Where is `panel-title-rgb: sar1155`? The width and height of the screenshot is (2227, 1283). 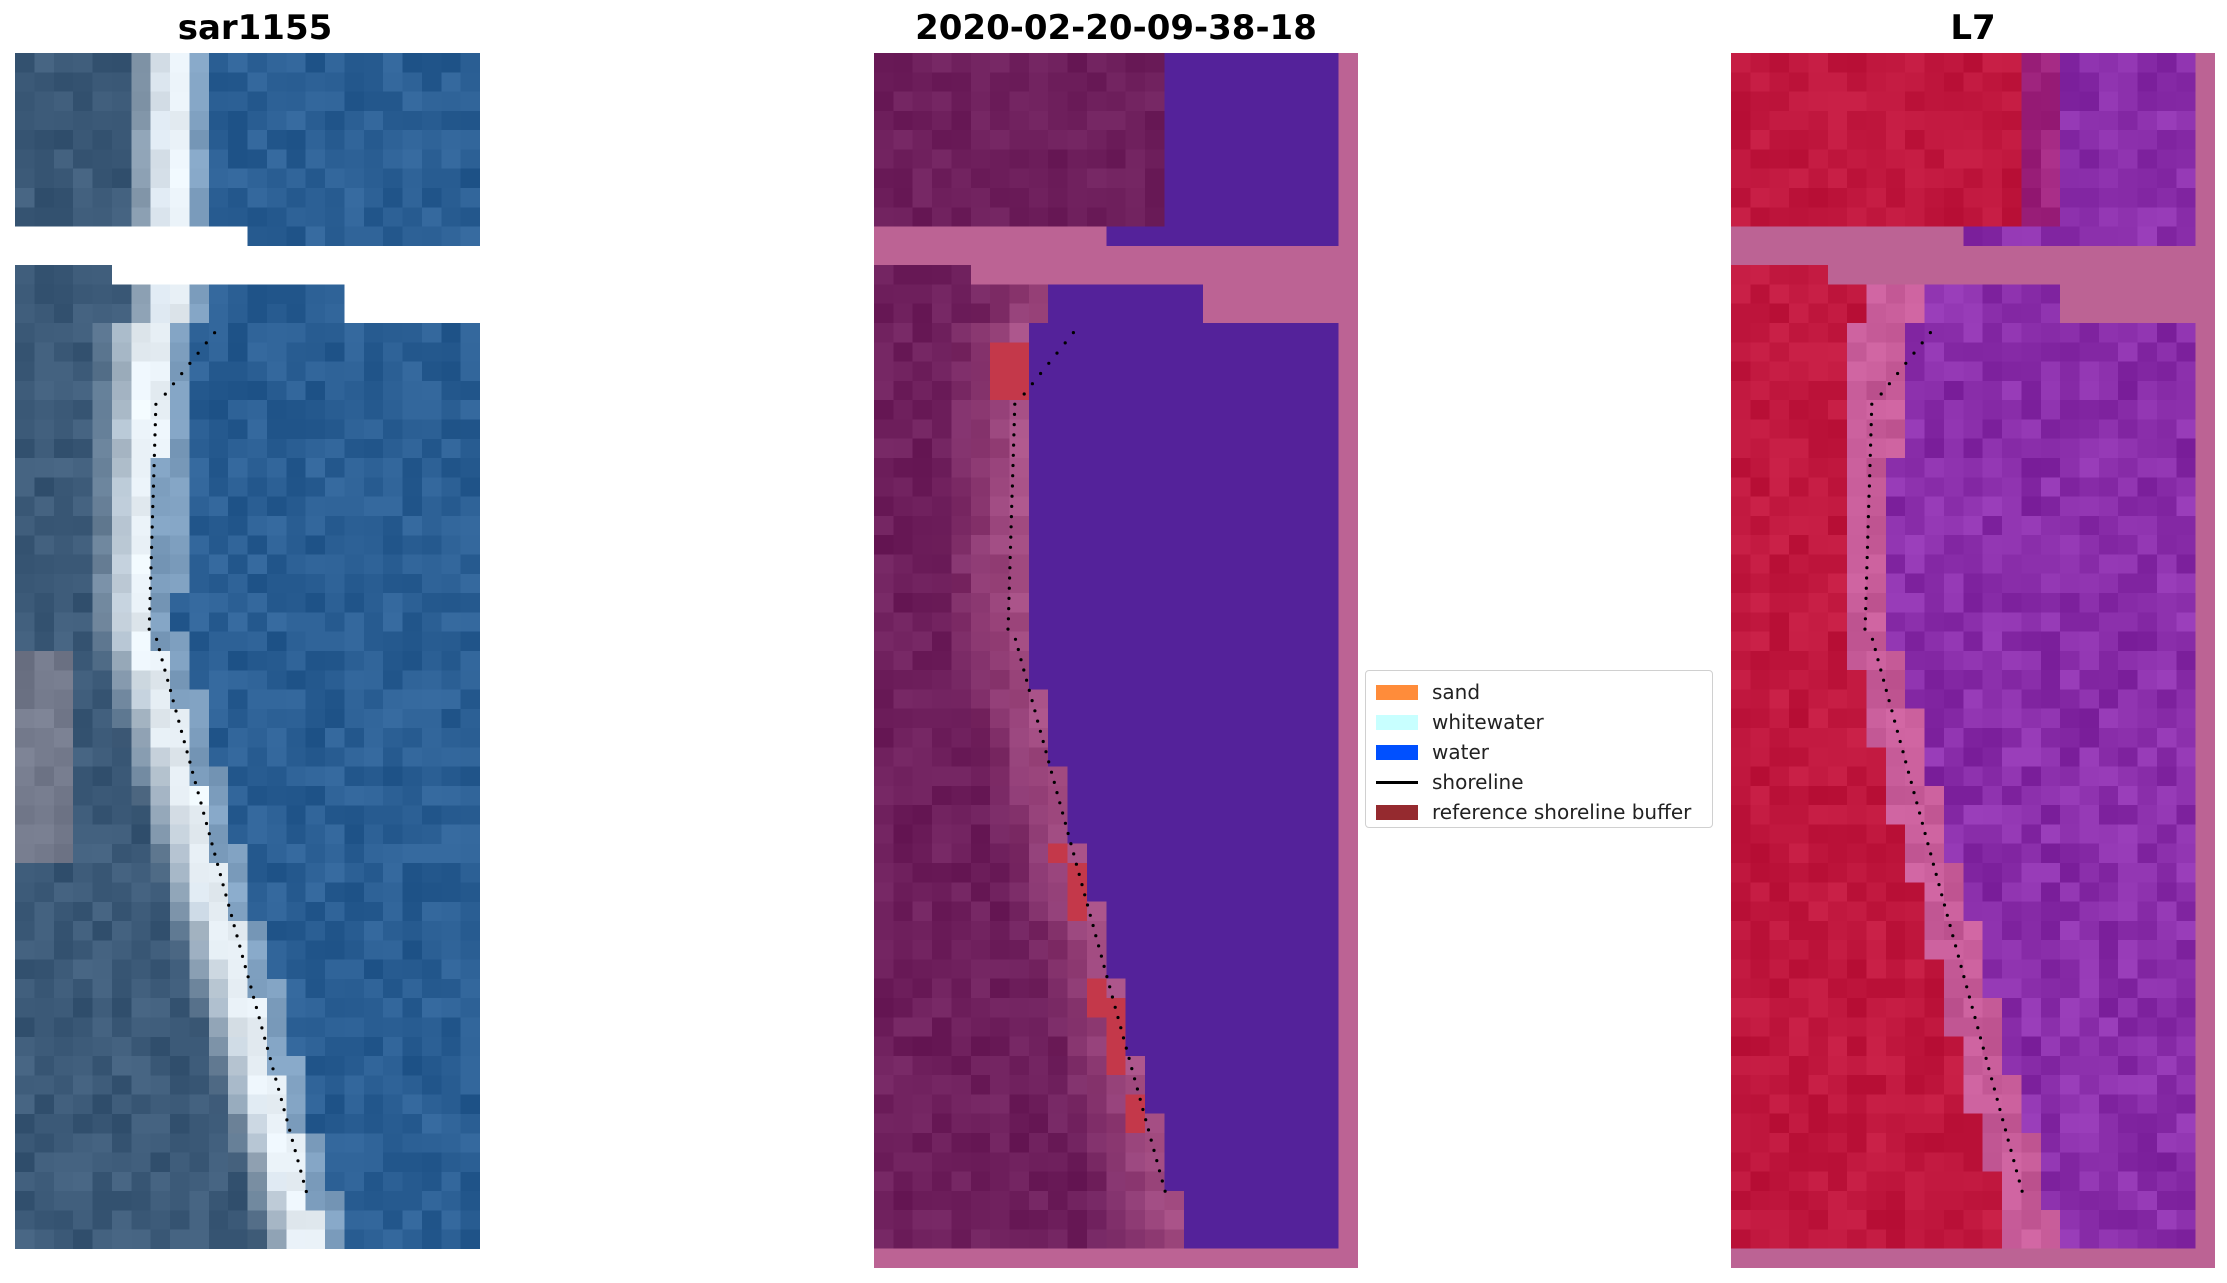 panel-title-rgb: sar1155 is located at coordinates (255, 28).